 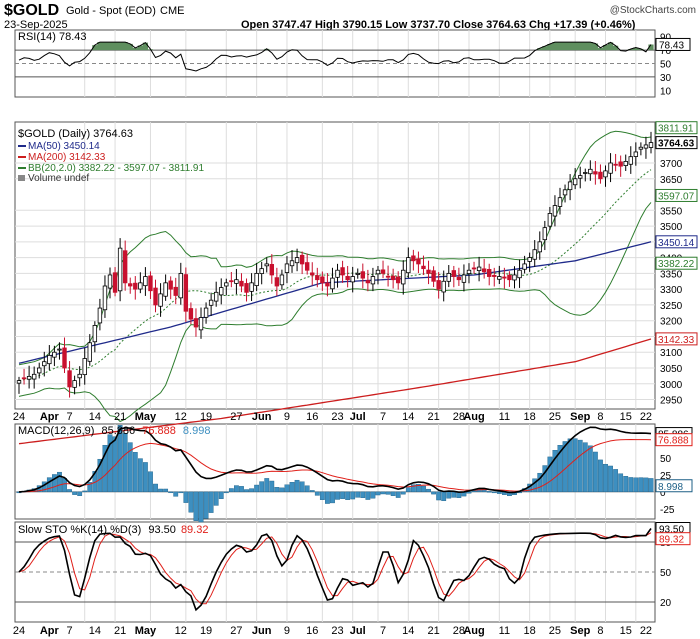 What do you see at coordinates (666, 65) in the screenshot?
I see `rsi-tick-label: 50` at bounding box center [666, 65].